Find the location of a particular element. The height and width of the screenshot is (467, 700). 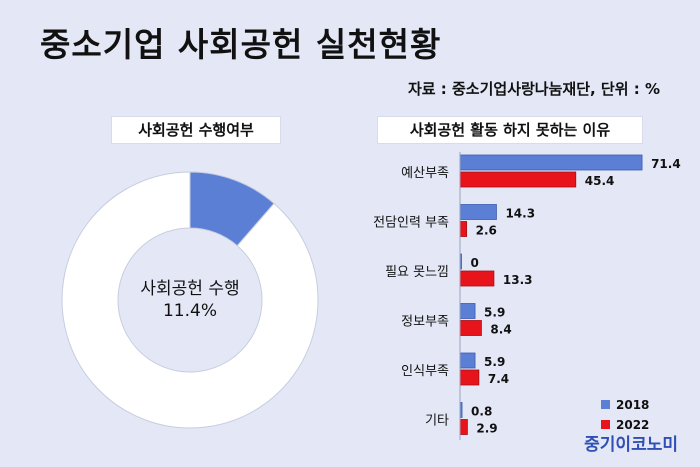

donut-center-text: 사회공헌 수행 is located at coordinates (190, 289).